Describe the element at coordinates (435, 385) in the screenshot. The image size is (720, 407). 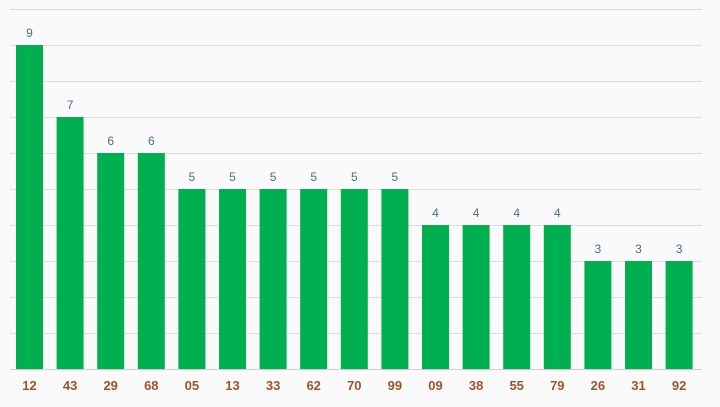
I see `x-tick-label-09: 09` at that location.